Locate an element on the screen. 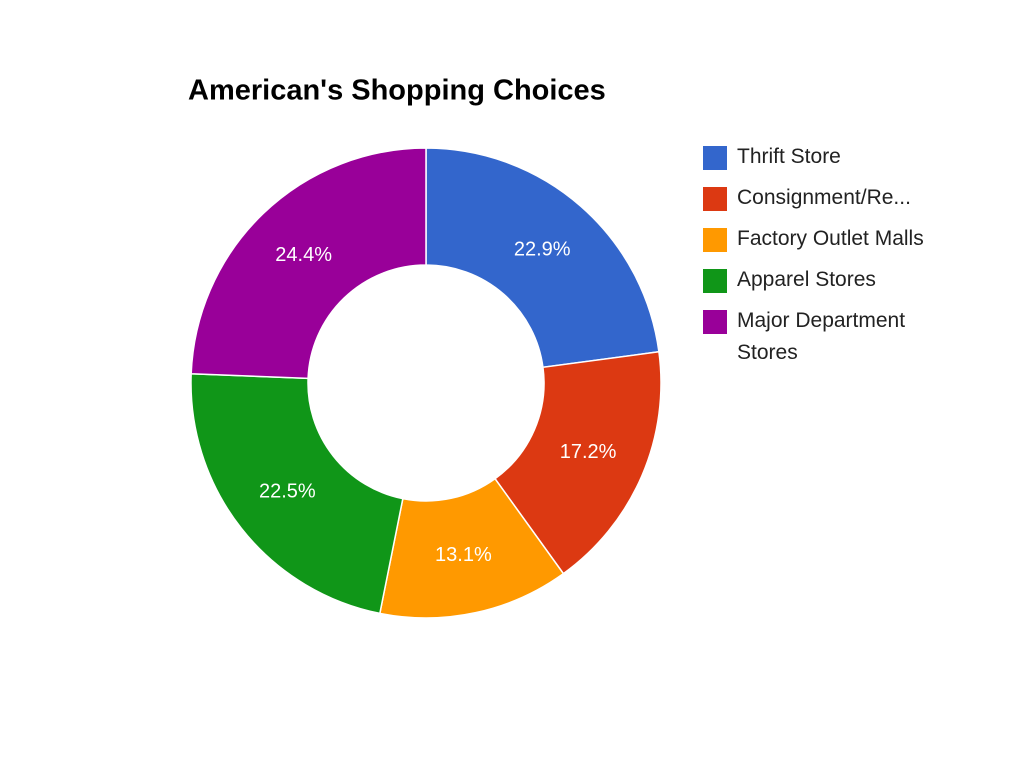 The width and height of the screenshot is (1024, 768). value-label: 17.2% is located at coordinates (588, 452).